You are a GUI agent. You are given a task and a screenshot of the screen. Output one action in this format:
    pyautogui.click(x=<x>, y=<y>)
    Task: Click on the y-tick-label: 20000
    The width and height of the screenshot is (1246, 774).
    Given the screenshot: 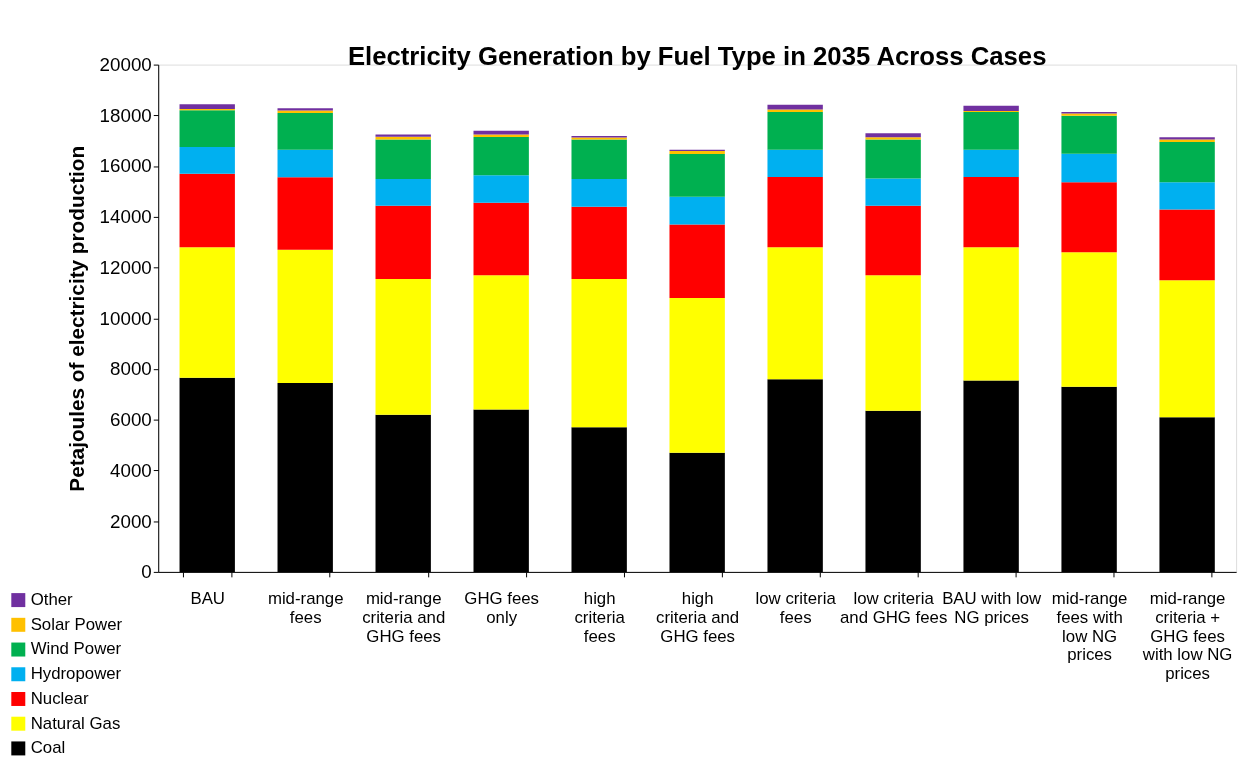 What is the action you would take?
    pyautogui.click(x=125, y=65)
    